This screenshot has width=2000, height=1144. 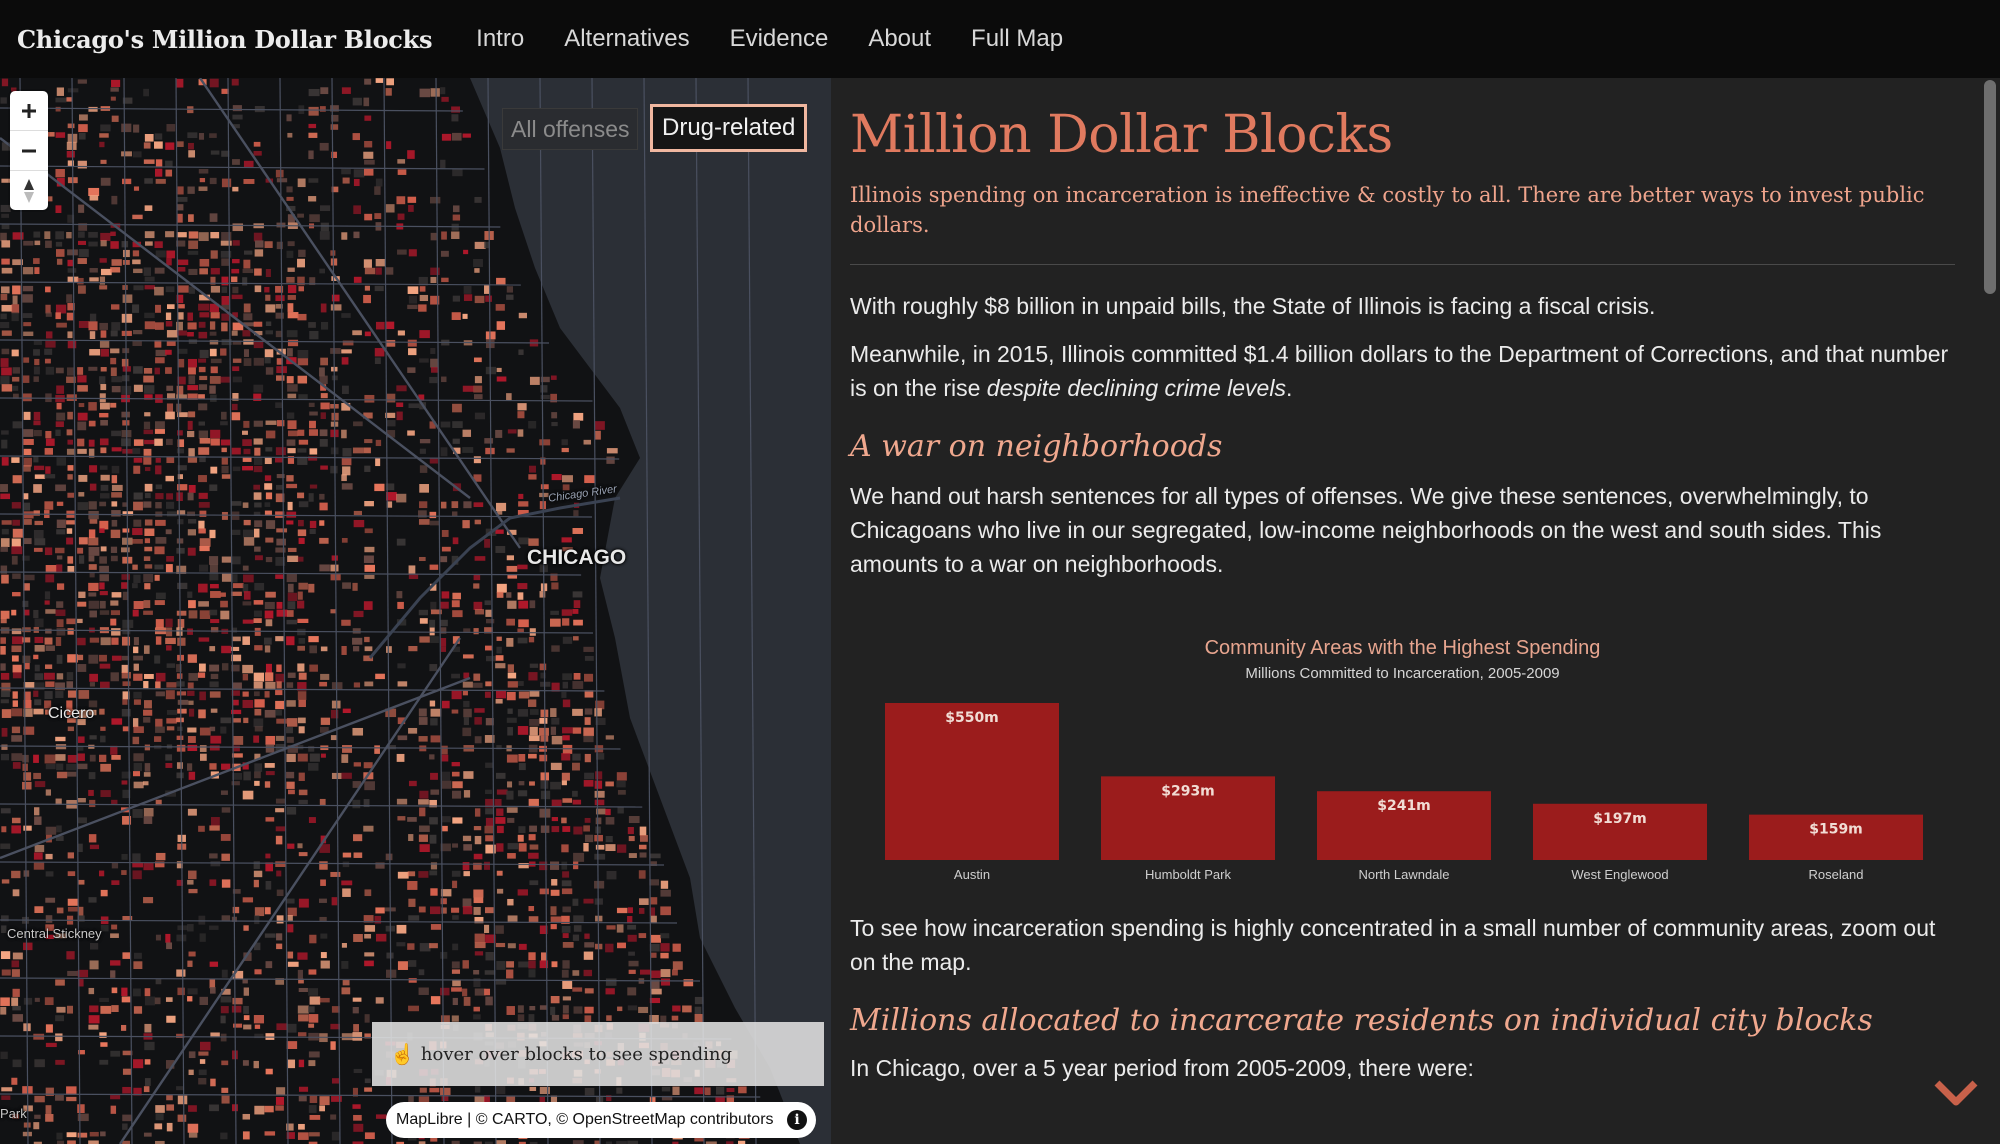 What do you see at coordinates (500, 38) in the screenshot?
I see `nav-link-intro: Intro` at bounding box center [500, 38].